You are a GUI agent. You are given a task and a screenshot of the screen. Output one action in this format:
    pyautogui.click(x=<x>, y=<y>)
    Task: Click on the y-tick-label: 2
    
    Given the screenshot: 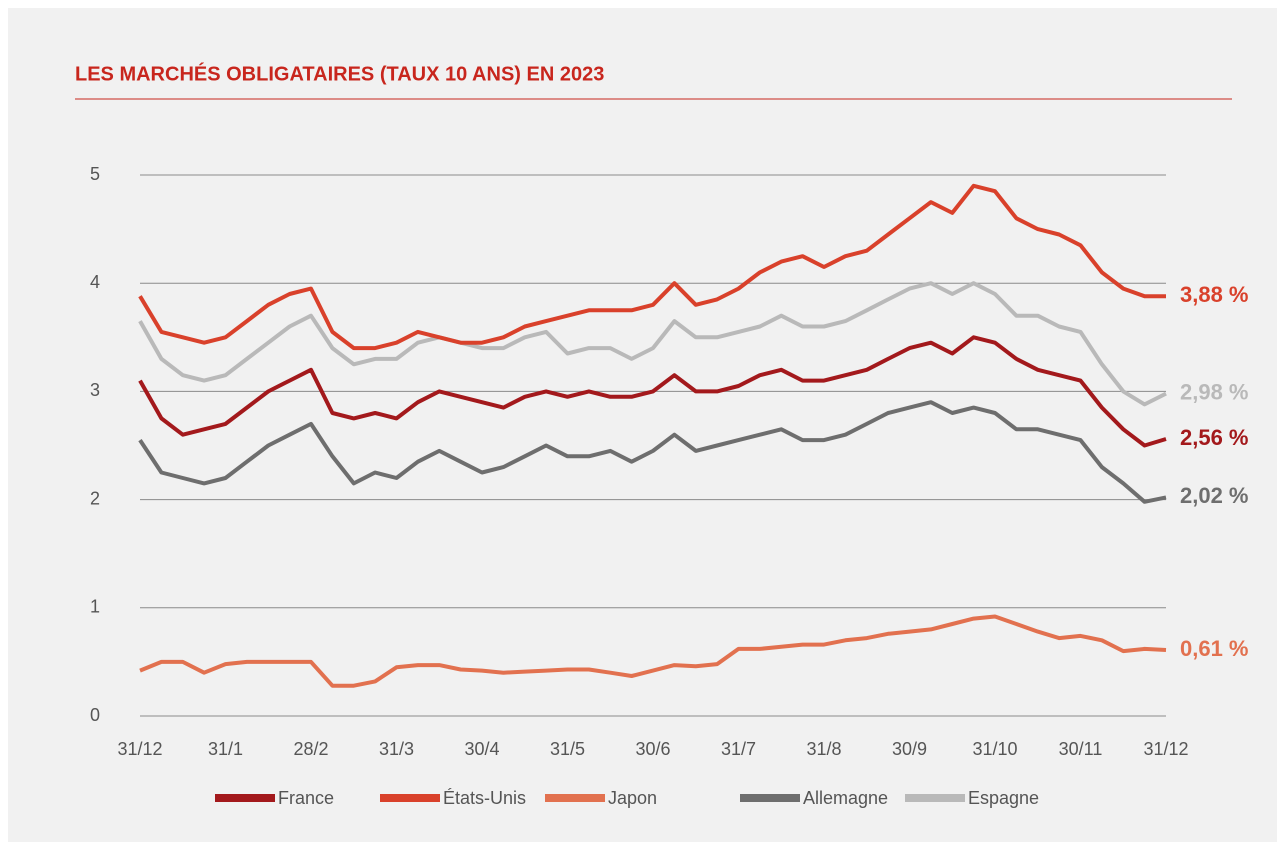 What is the action you would take?
    pyautogui.click(x=95, y=498)
    